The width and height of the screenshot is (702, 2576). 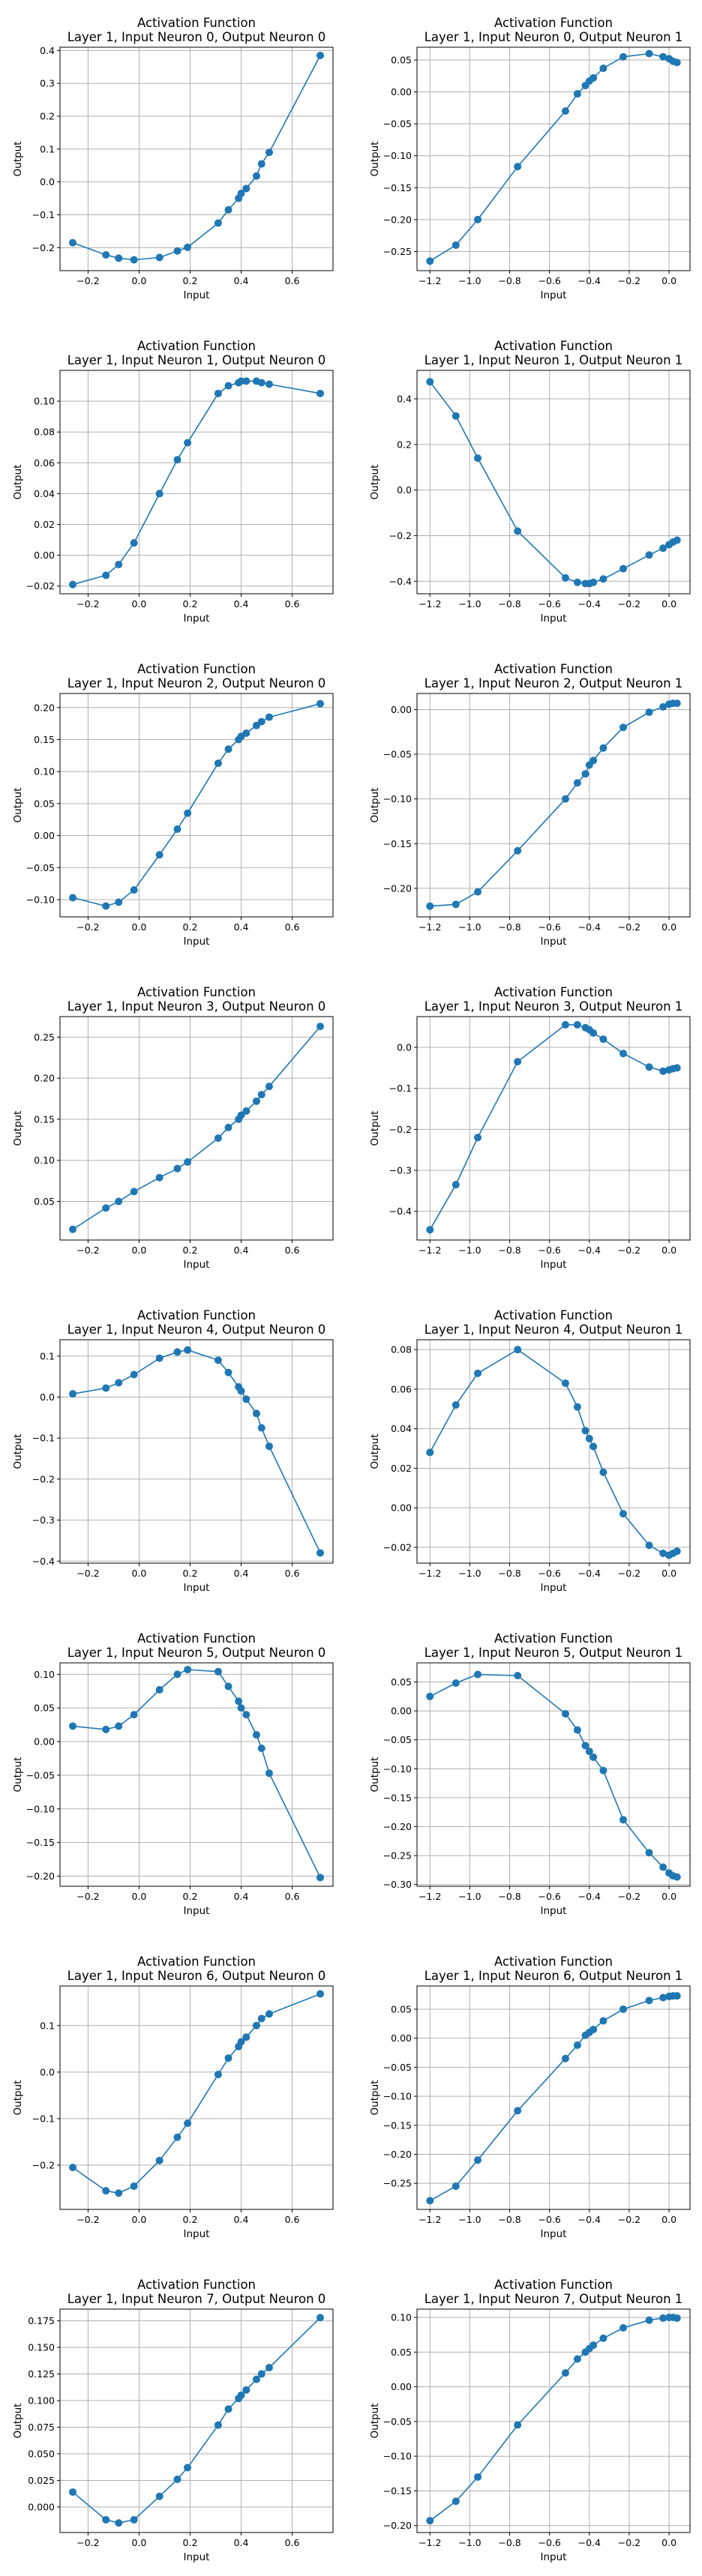 I want to click on y-tick-label: 0.00, so click(x=44, y=1742).